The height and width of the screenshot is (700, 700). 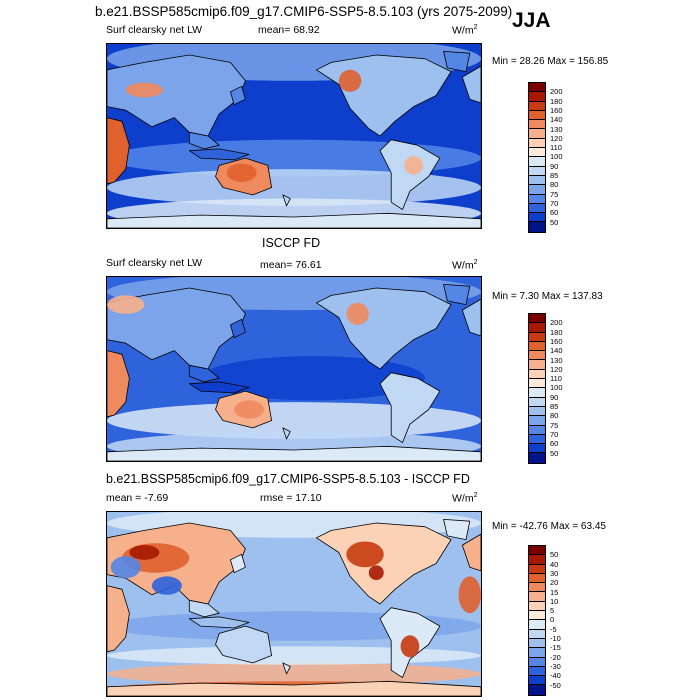 What do you see at coordinates (554, 555) in the screenshot?
I see `colorbar-tick-label: 50` at bounding box center [554, 555].